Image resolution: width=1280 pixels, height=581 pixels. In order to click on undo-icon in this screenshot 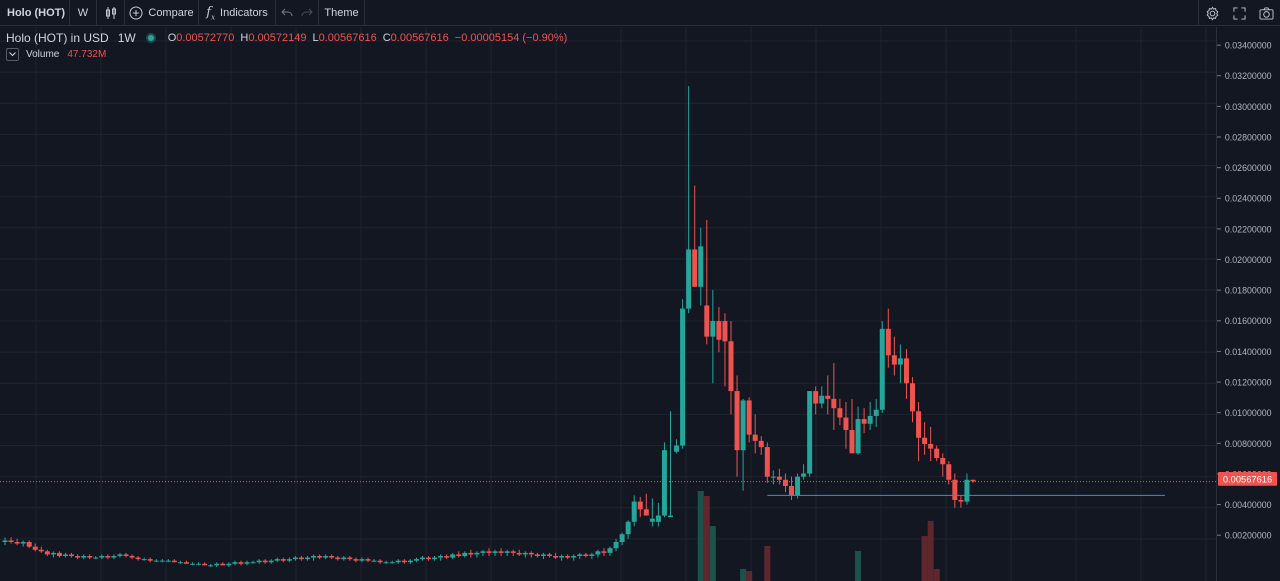, I will do `click(287, 12)`.